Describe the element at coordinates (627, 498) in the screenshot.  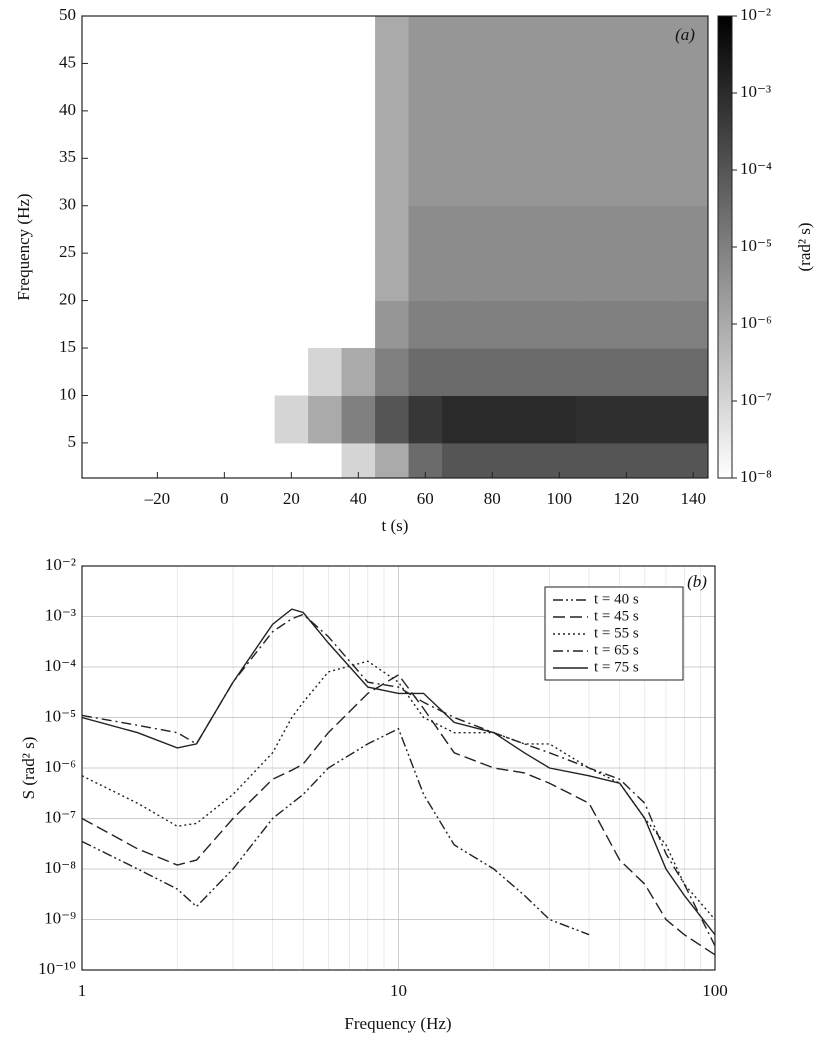
I see `x-tick-label: 120` at that location.